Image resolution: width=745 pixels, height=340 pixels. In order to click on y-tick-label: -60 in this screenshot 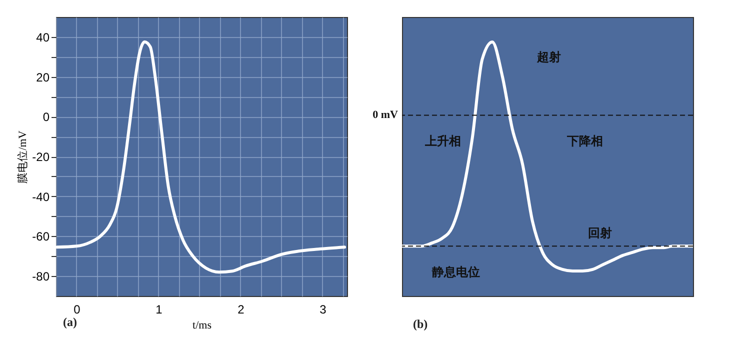, I will do `click(41, 237)`.